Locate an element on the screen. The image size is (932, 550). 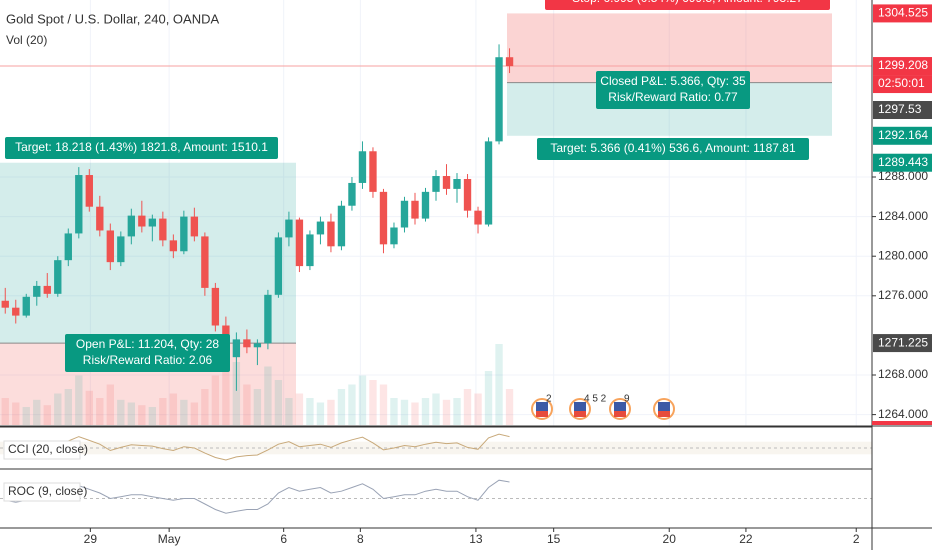
price-tag-label: 1292.164 is located at coordinates (903, 135).